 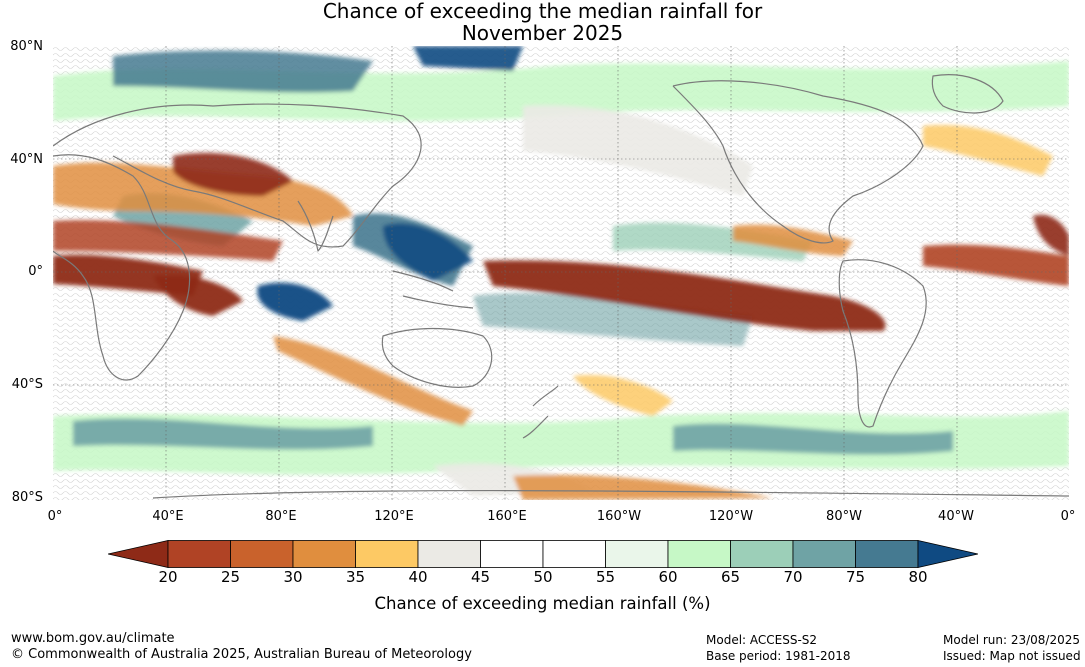 What do you see at coordinates (882, 343) in the screenshot?
I see `south-america-coastline` at bounding box center [882, 343].